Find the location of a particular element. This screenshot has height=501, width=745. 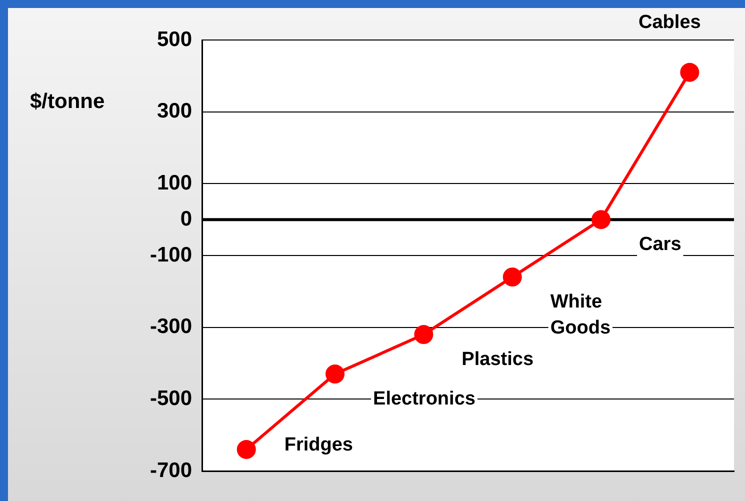

y-tick-label: -100 is located at coordinates (171, 254).